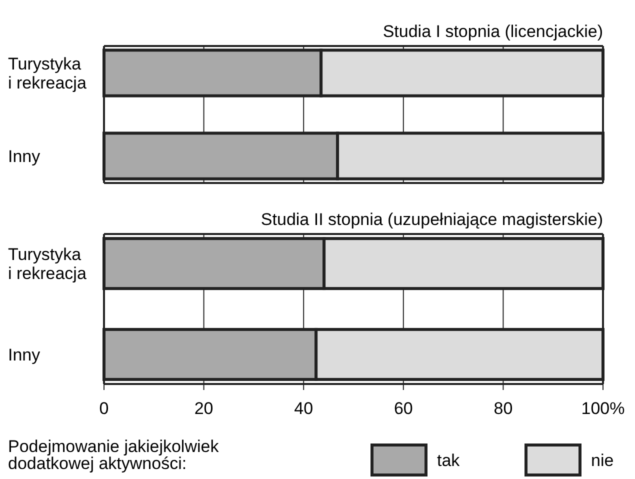  What do you see at coordinates (403, 408) in the screenshot?
I see `x-tick-label: 60` at bounding box center [403, 408].